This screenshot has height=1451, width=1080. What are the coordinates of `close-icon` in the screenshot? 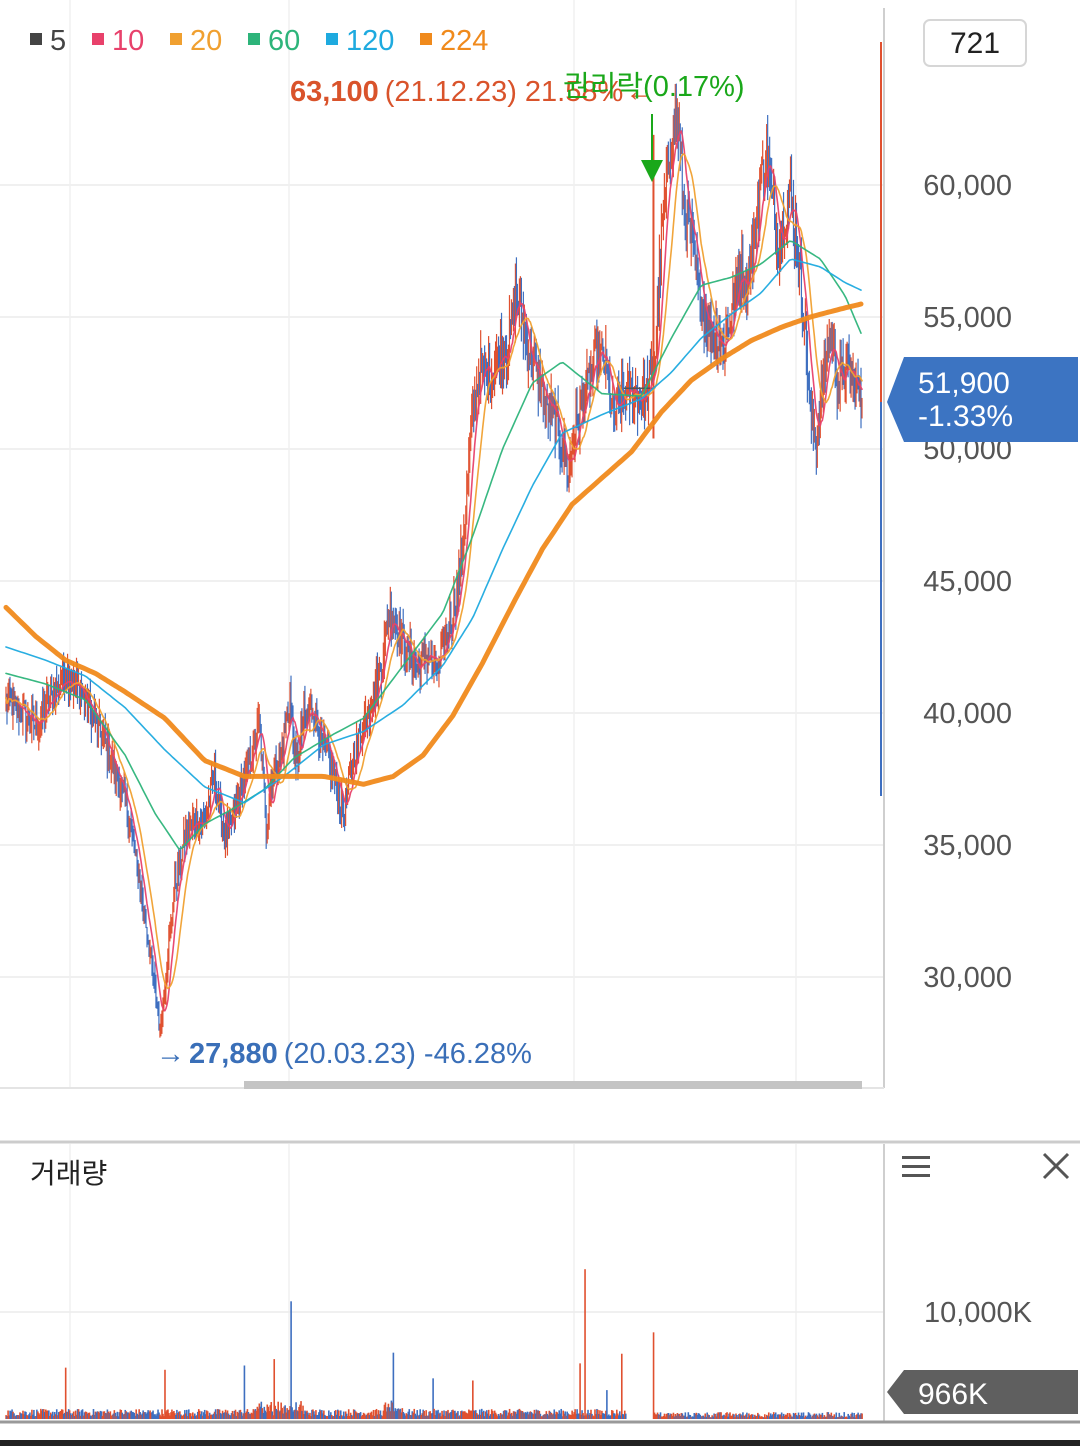 It's located at (1056, 1166).